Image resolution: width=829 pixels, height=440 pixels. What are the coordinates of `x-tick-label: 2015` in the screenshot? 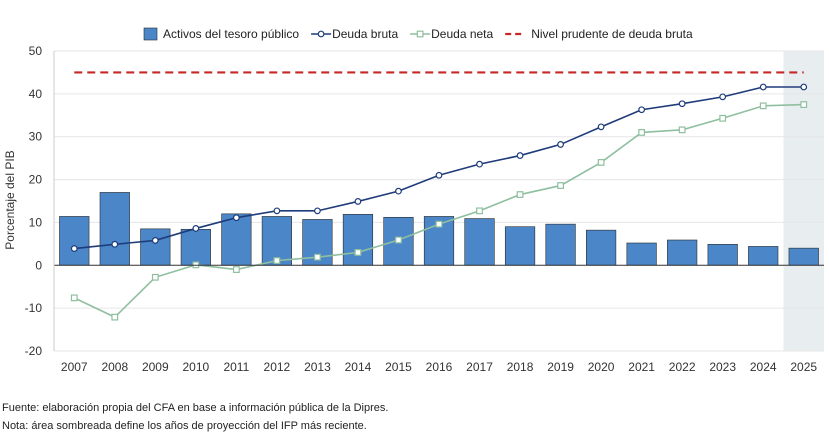 It's located at (398, 367).